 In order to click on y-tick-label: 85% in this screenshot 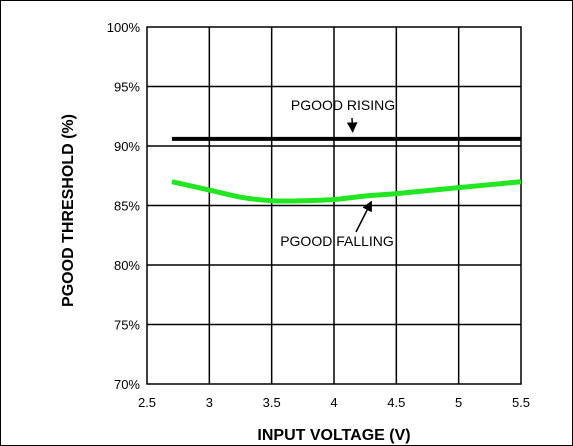, I will do `click(127, 206)`.